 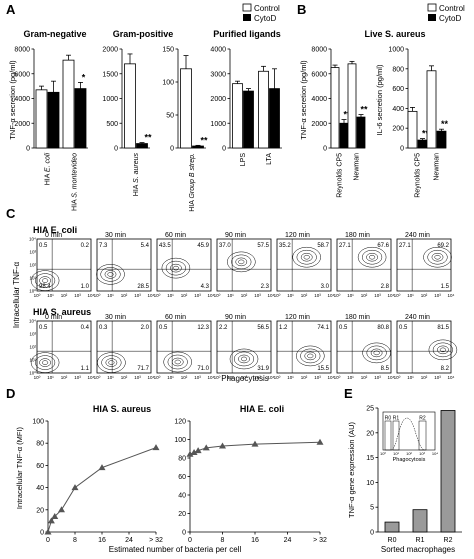 What do you see at coordinates (409, 460) in the screenshot?
I see `e-inset-xlabel: Phagocytosis` at bounding box center [409, 460].